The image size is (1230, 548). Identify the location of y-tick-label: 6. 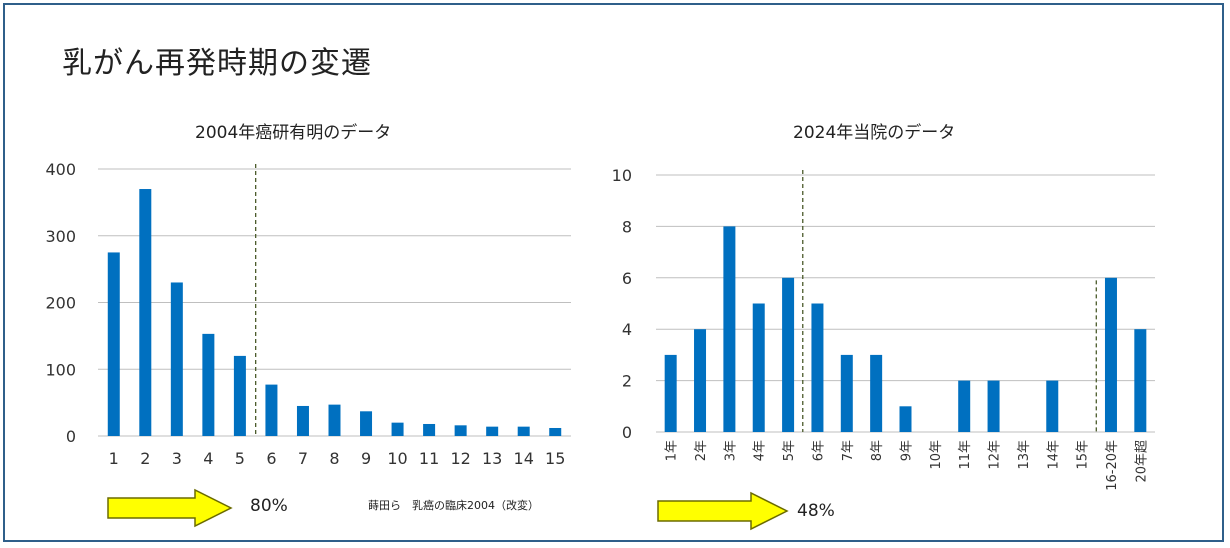
(627, 278).